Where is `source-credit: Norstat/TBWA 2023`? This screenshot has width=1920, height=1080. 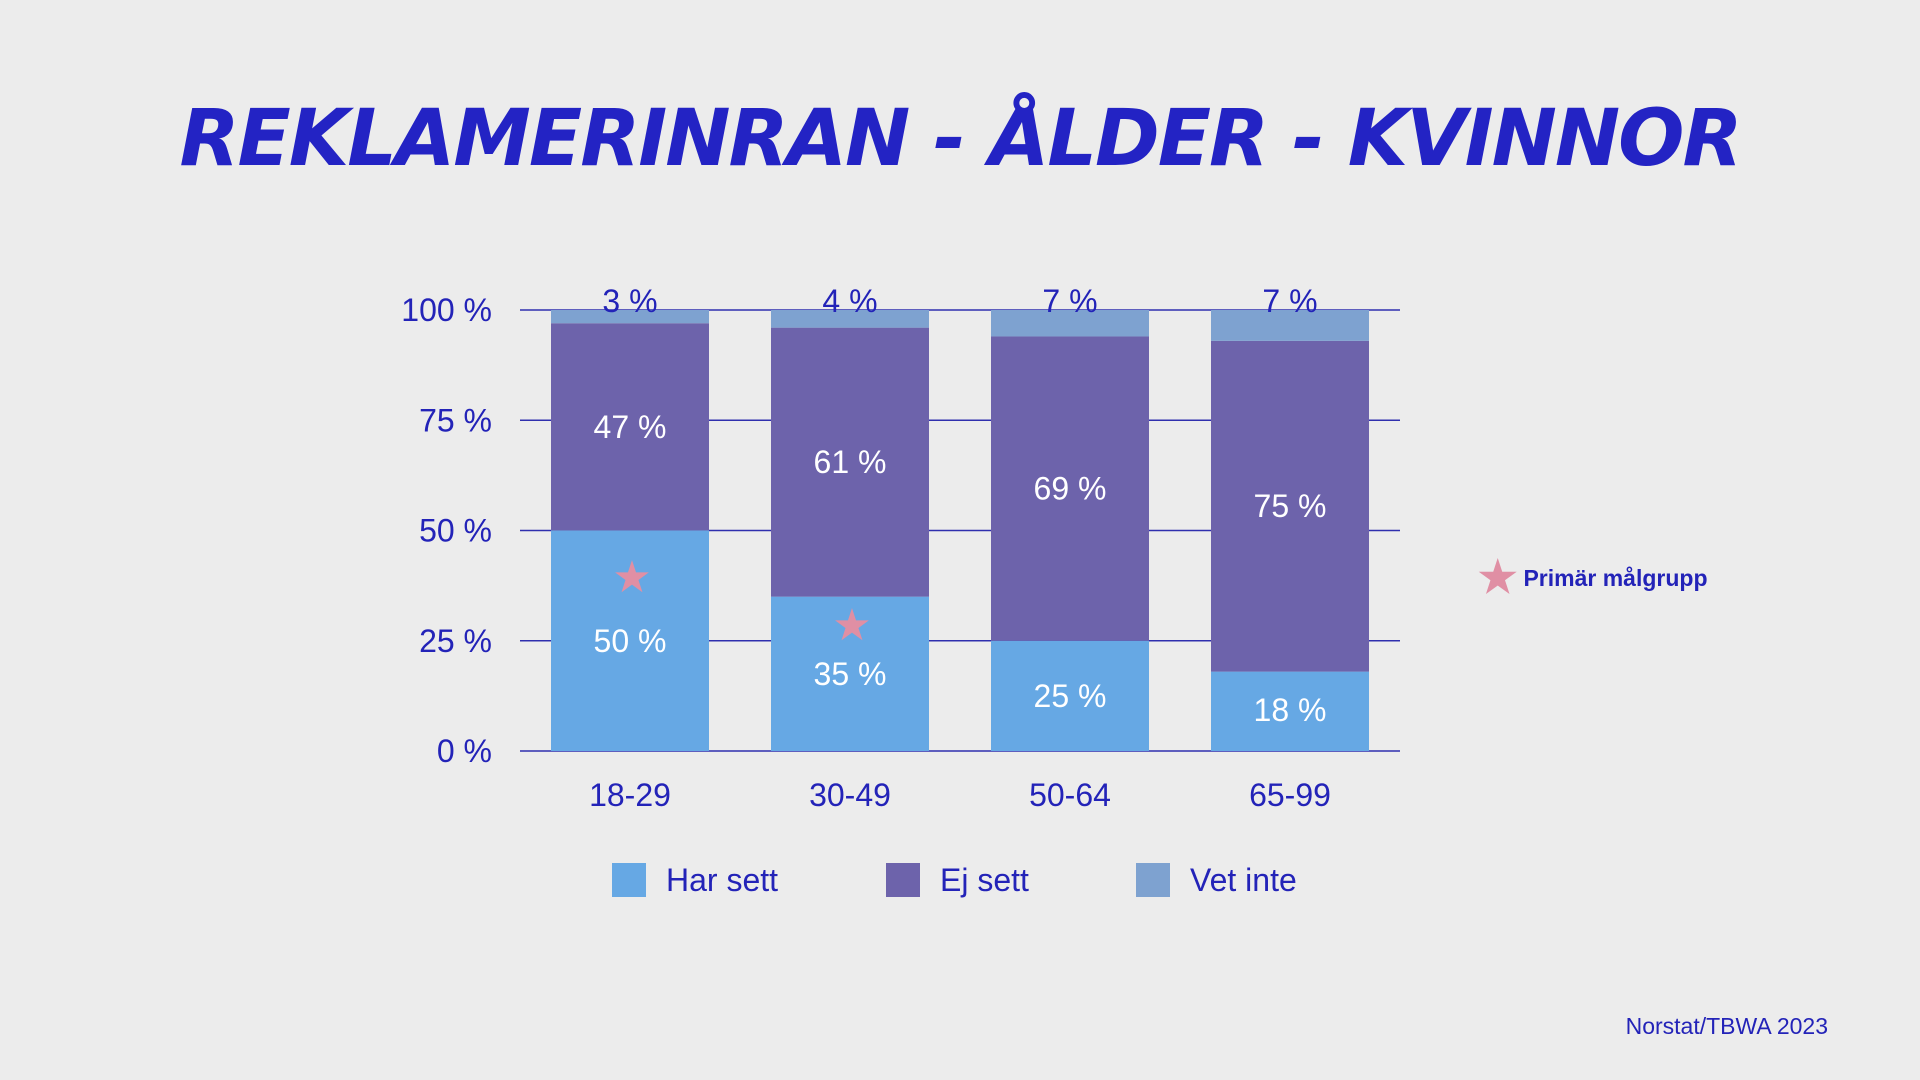 source-credit: Norstat/TBWA 2023 is located at coordinates (1726, 1026).